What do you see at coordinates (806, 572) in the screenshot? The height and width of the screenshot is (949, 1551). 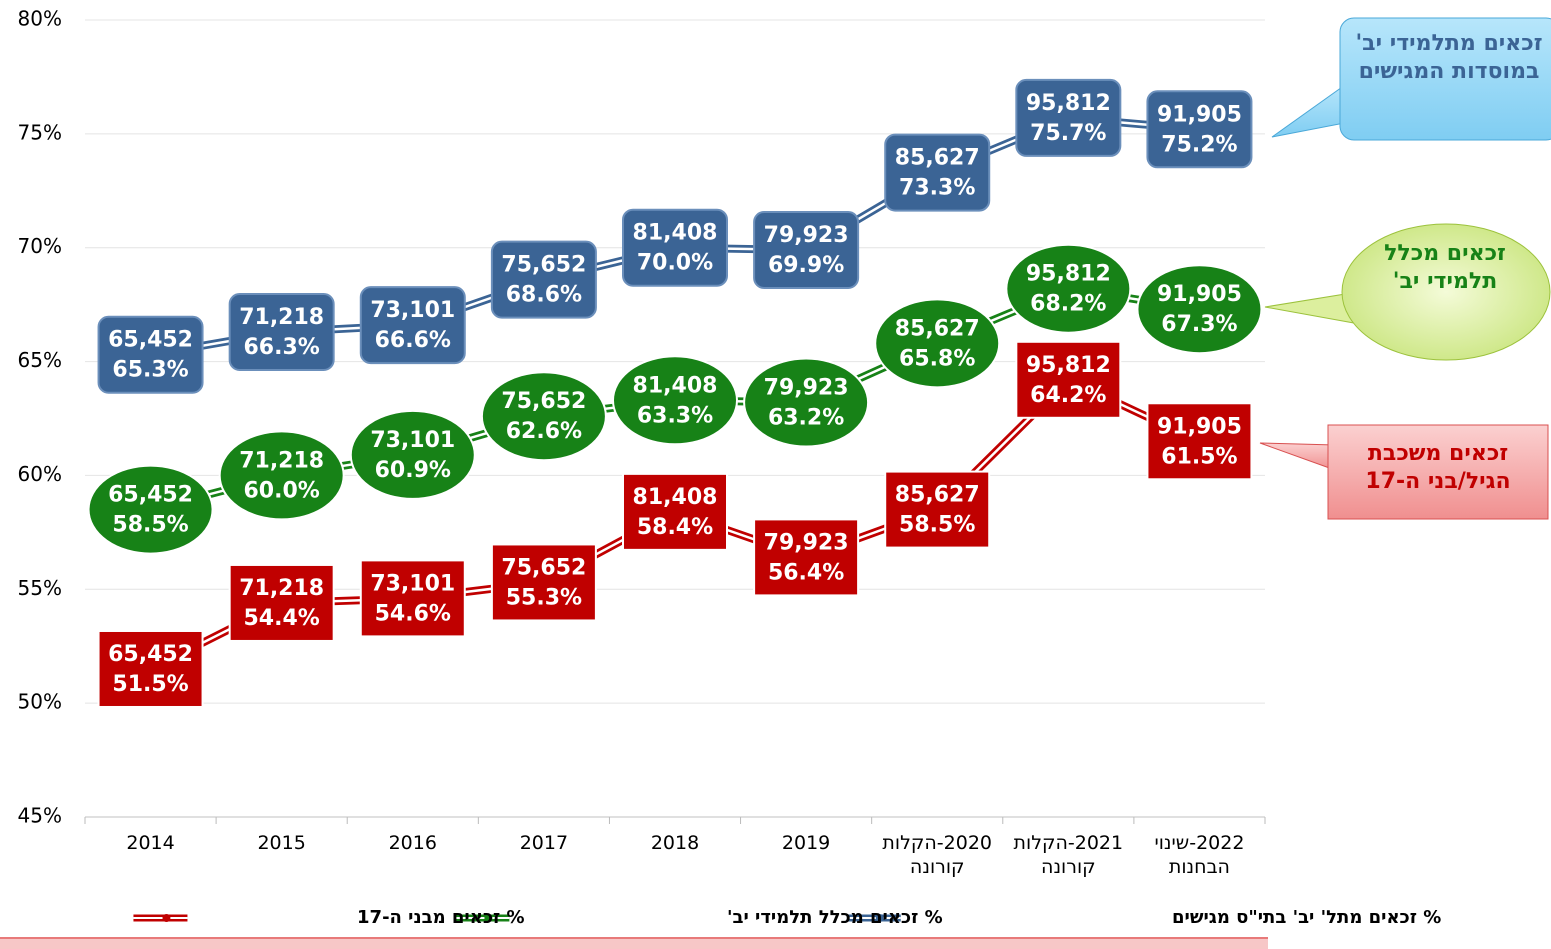 I see `data-label: 56.4%` at bounding box center [806, 572].